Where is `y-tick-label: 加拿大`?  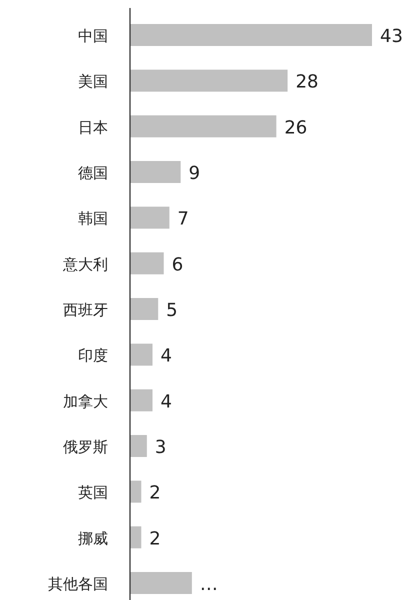
y-tick-label: 加拿大 is located at coordinates (85, 401).